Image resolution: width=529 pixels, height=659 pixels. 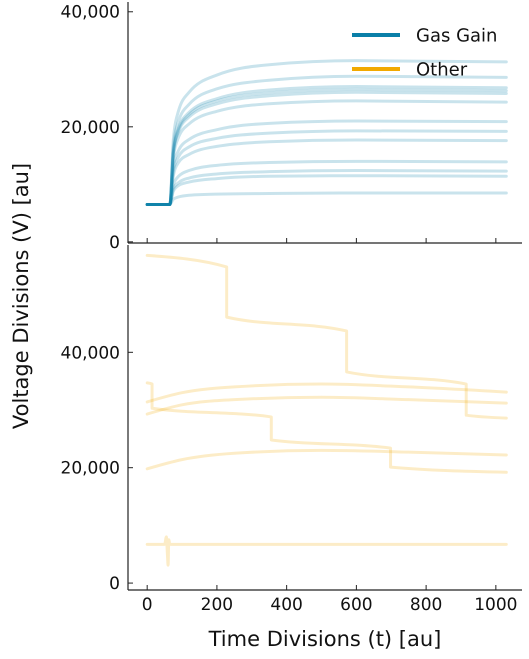 I want to click on x-tick-label: 1000, so click(x=496, y=605).